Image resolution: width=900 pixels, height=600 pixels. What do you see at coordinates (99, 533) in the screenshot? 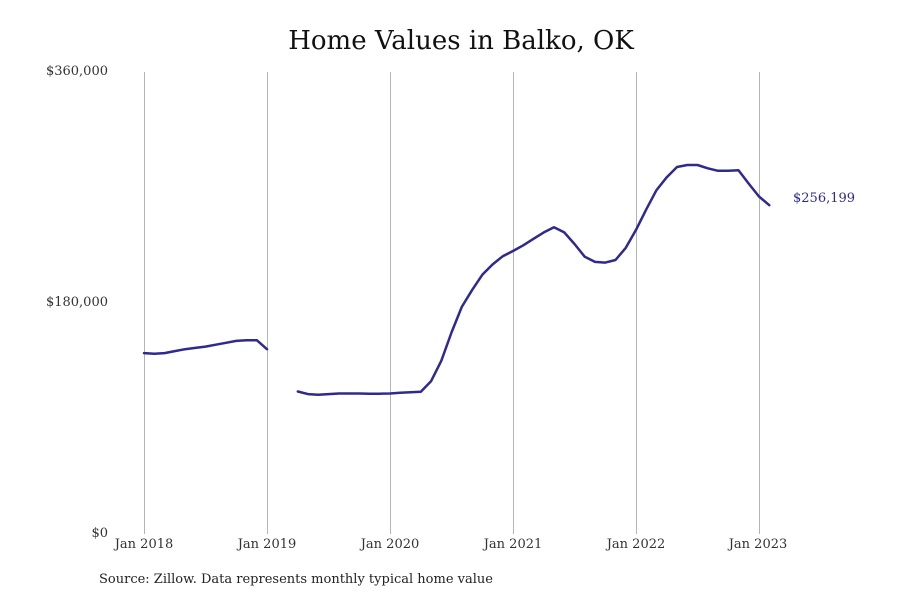
I see `y-tick-0: $0` at bounding box center [99, 533].